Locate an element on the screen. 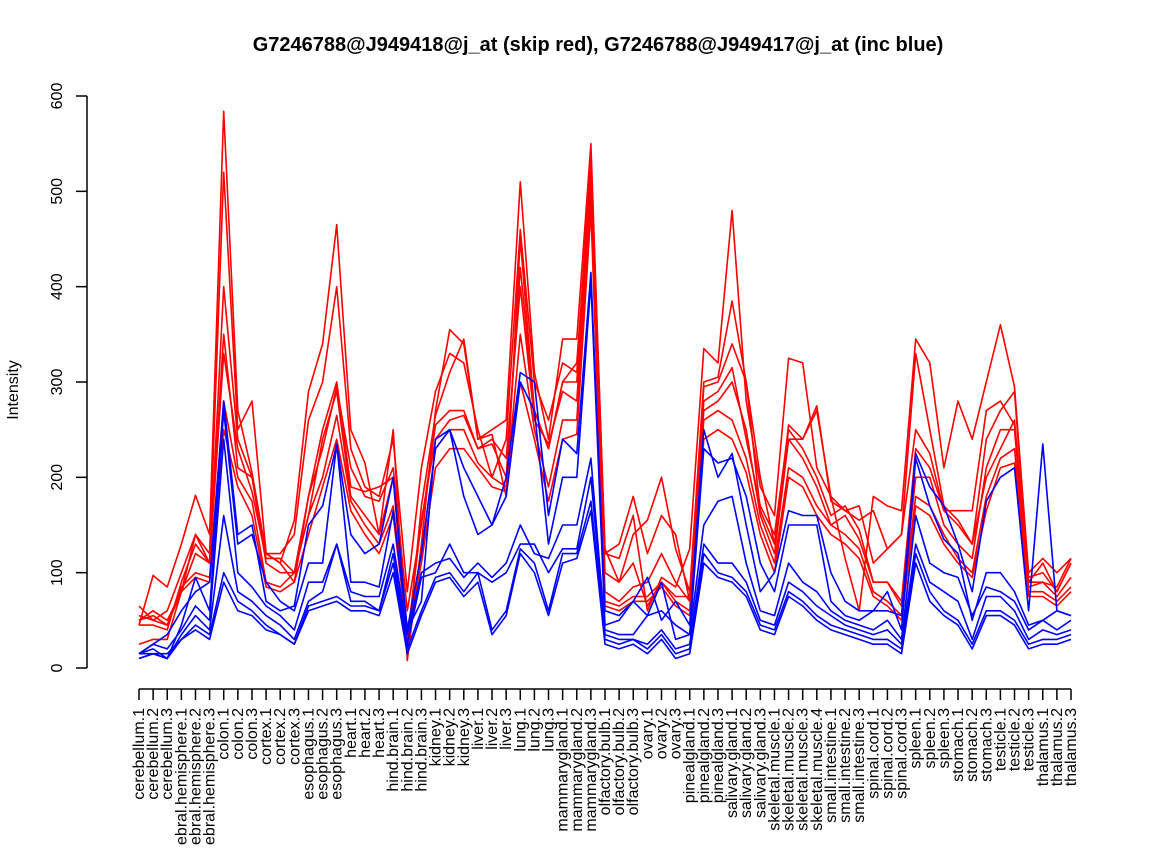 This screenshot has width=1152, height=864. x-tick-label: stomach.3 is located at coordinates (986, 745).